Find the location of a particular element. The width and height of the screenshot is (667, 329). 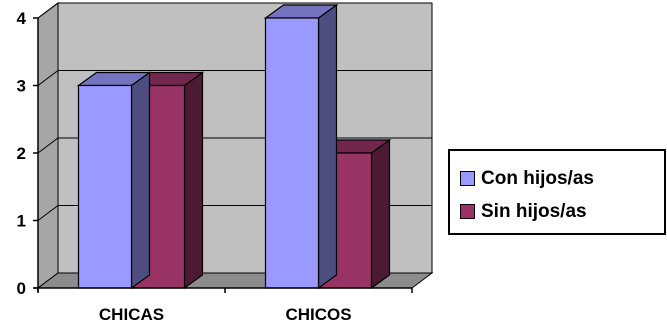

legend-label: Con hijos/as is located at coordinates (537, 178).